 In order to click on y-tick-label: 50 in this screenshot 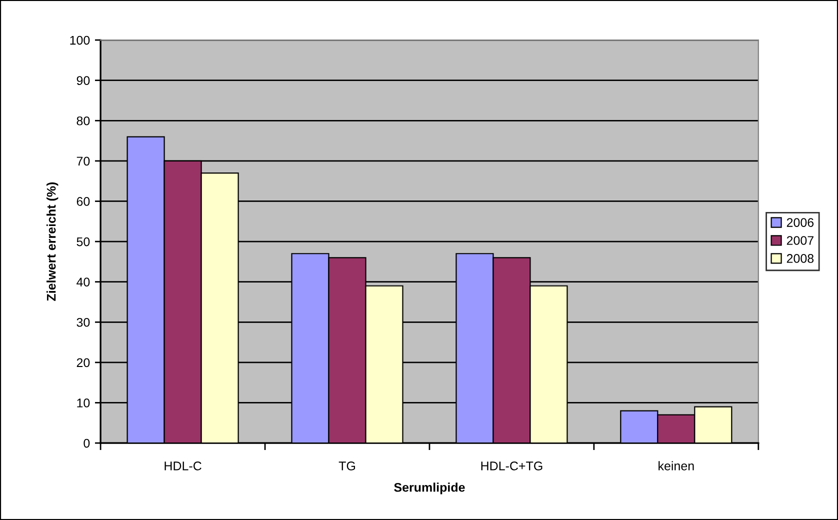, I will do `click(83, 241)`.